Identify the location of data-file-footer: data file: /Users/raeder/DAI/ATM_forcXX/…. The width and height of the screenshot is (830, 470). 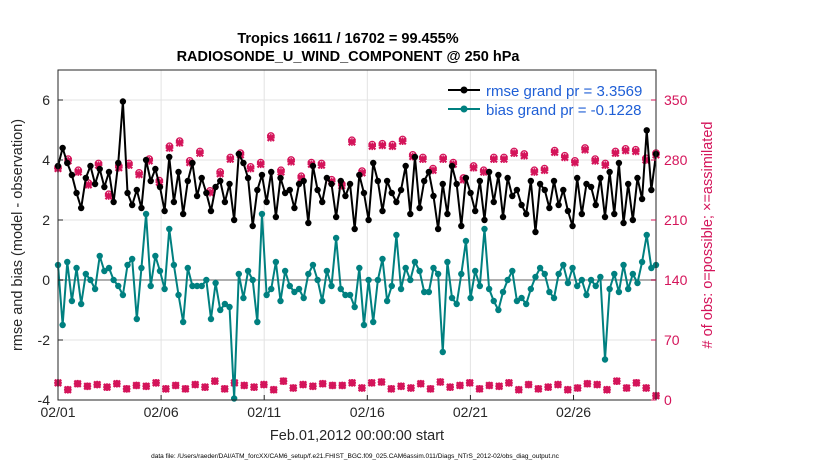
(355, 456).